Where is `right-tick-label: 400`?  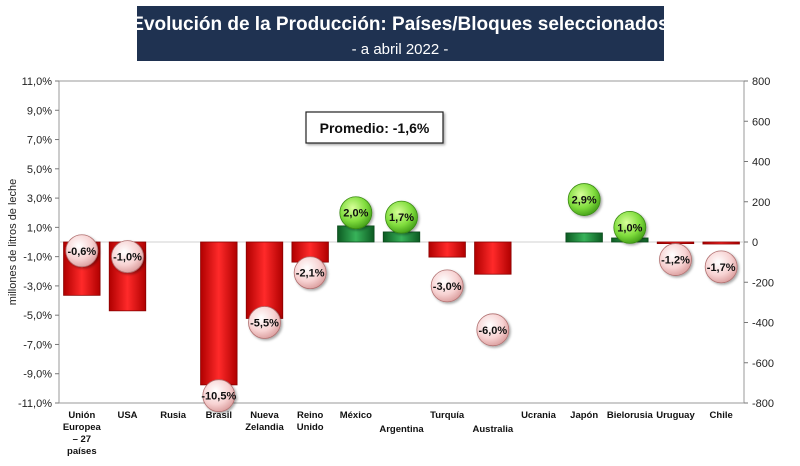
right-tick-label: 400 is located at coordinates (761, 163).